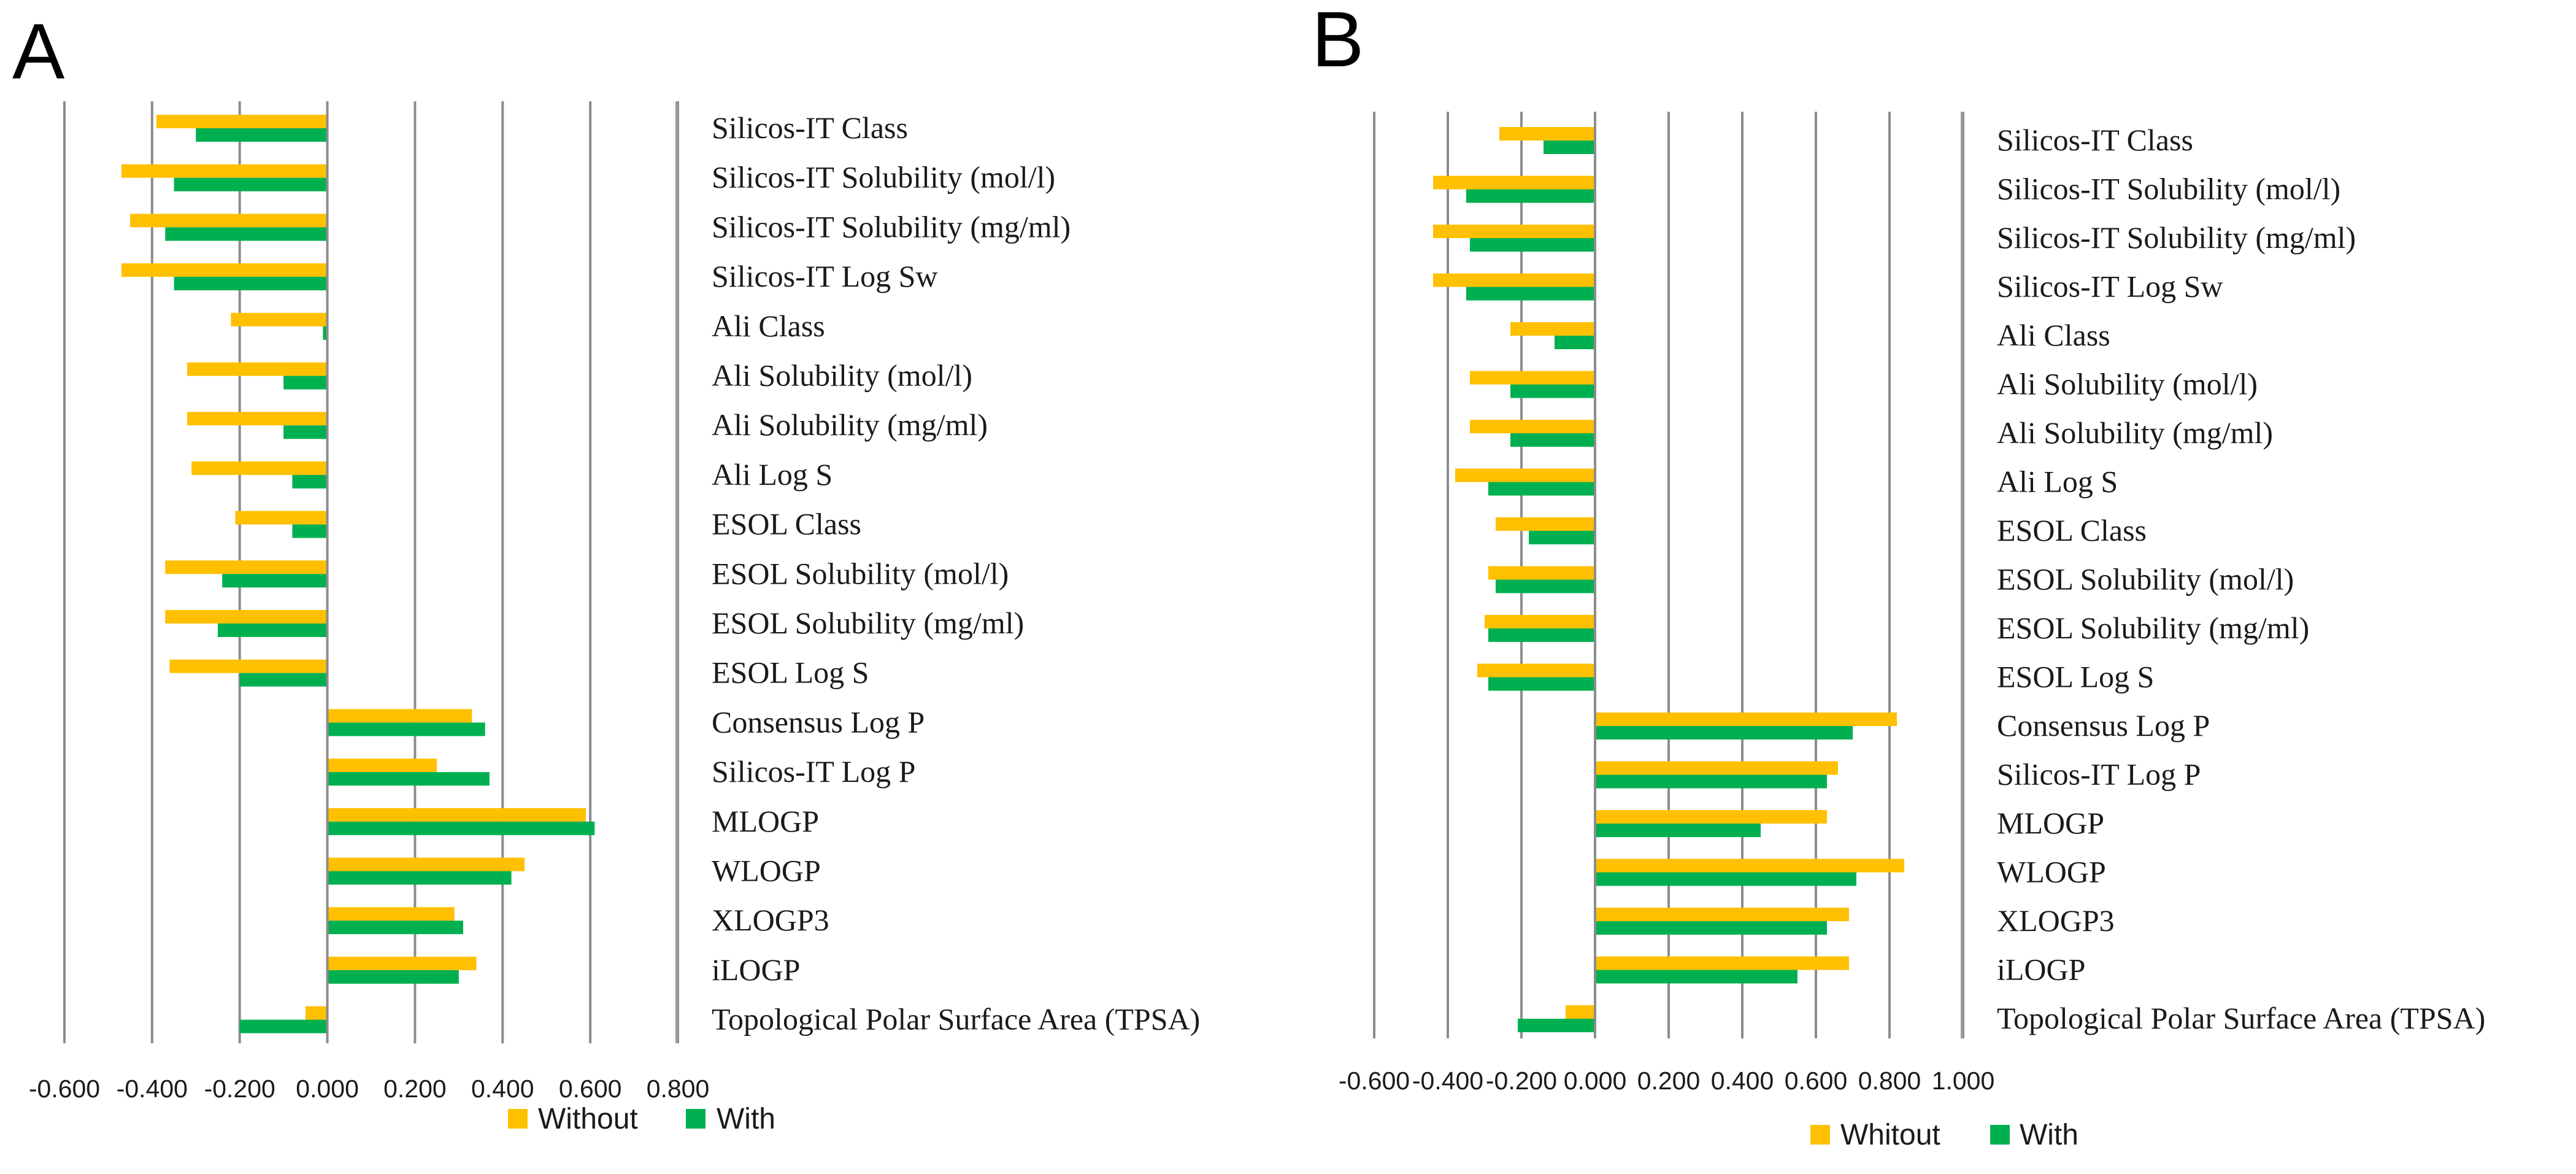 The width and height of the screenshot is (2576, 1174). I want to click on category-label: Ali Class, so click(769, 326).